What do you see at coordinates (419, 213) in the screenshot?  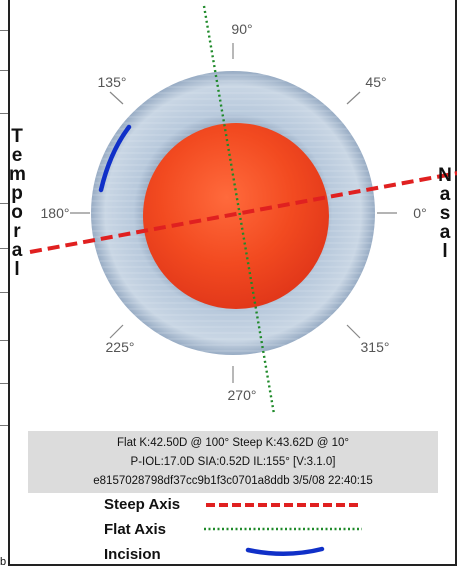 I see `angle-label-0: 0°` at bounding box center [419, 213].